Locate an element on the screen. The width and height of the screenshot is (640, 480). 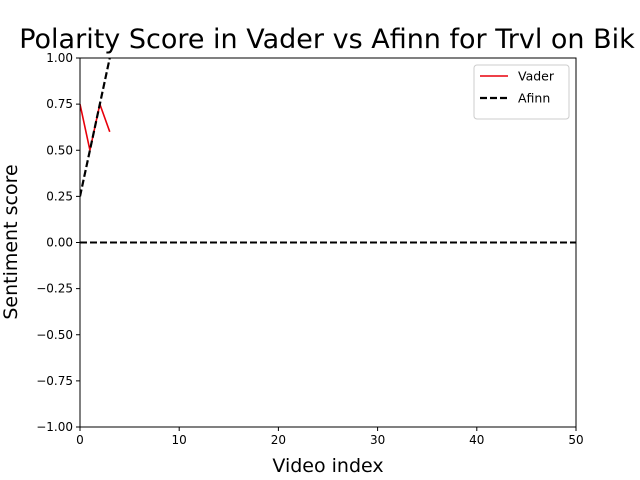
x-tick-label: 30 is located at coordinates (377, 440).